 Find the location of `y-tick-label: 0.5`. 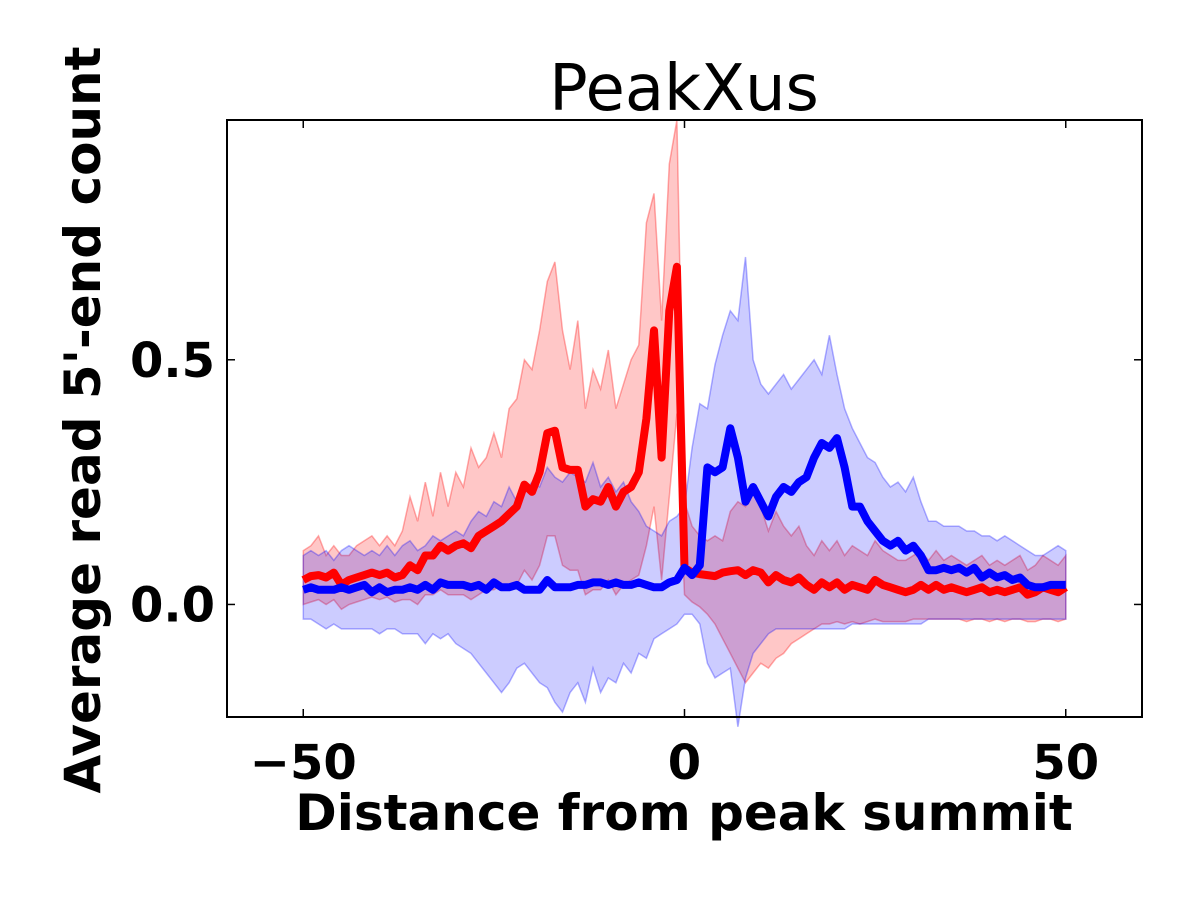

y-tick-label: 0.5 is located at coordinates (172, 361).